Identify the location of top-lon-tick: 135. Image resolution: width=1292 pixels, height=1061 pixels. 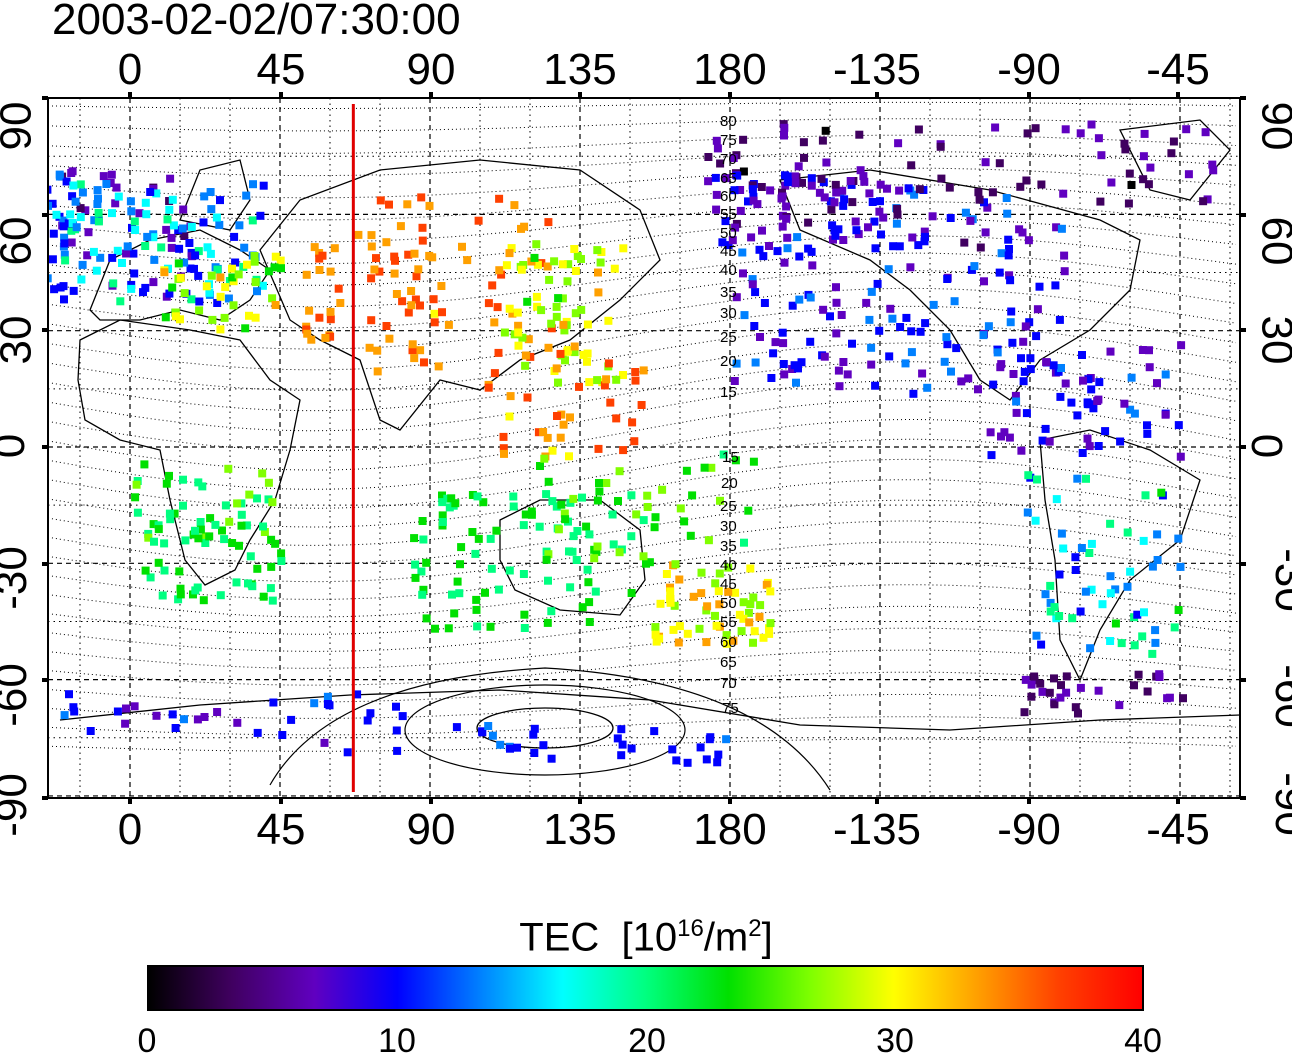
(580, 69).